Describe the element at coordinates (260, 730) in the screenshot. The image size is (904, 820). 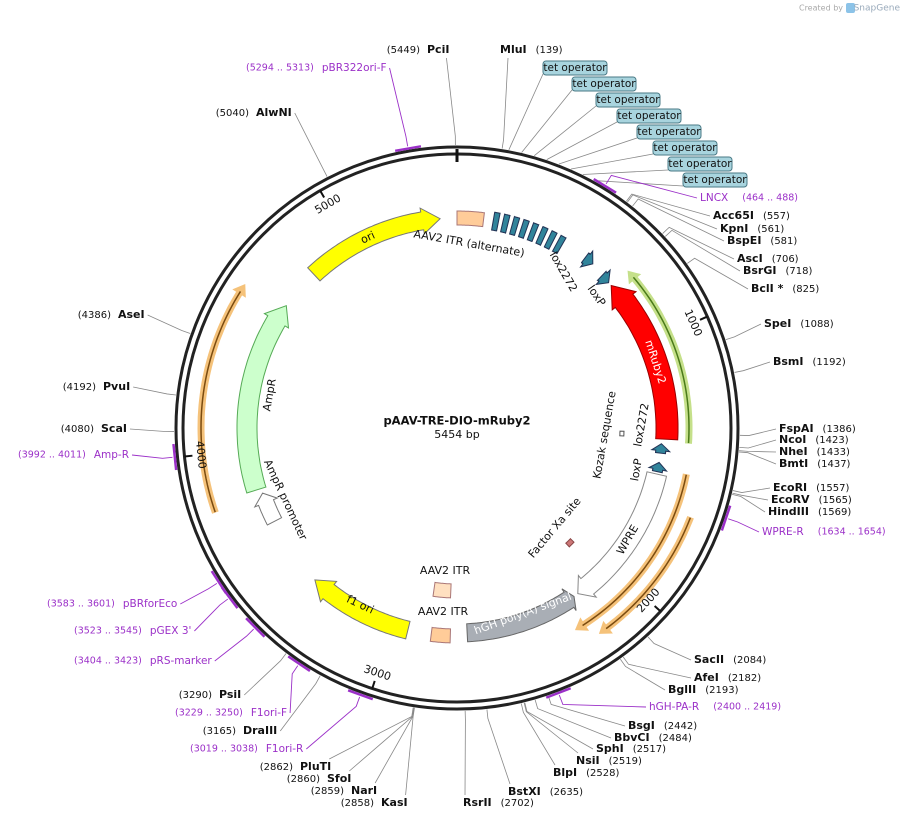
I see `site-name: DraIII` at that location.